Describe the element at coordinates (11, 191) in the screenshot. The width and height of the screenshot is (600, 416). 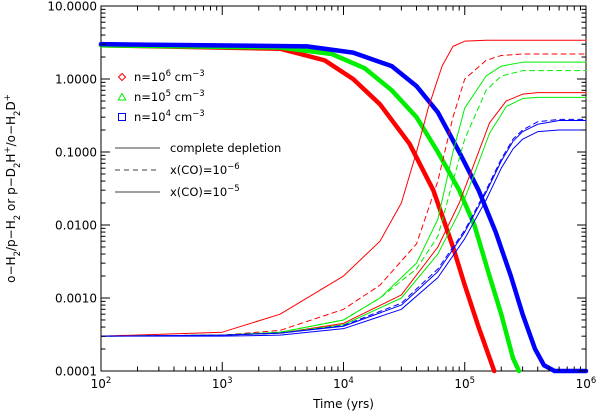
I see `y-axis-label-part: or p−D` at that location.